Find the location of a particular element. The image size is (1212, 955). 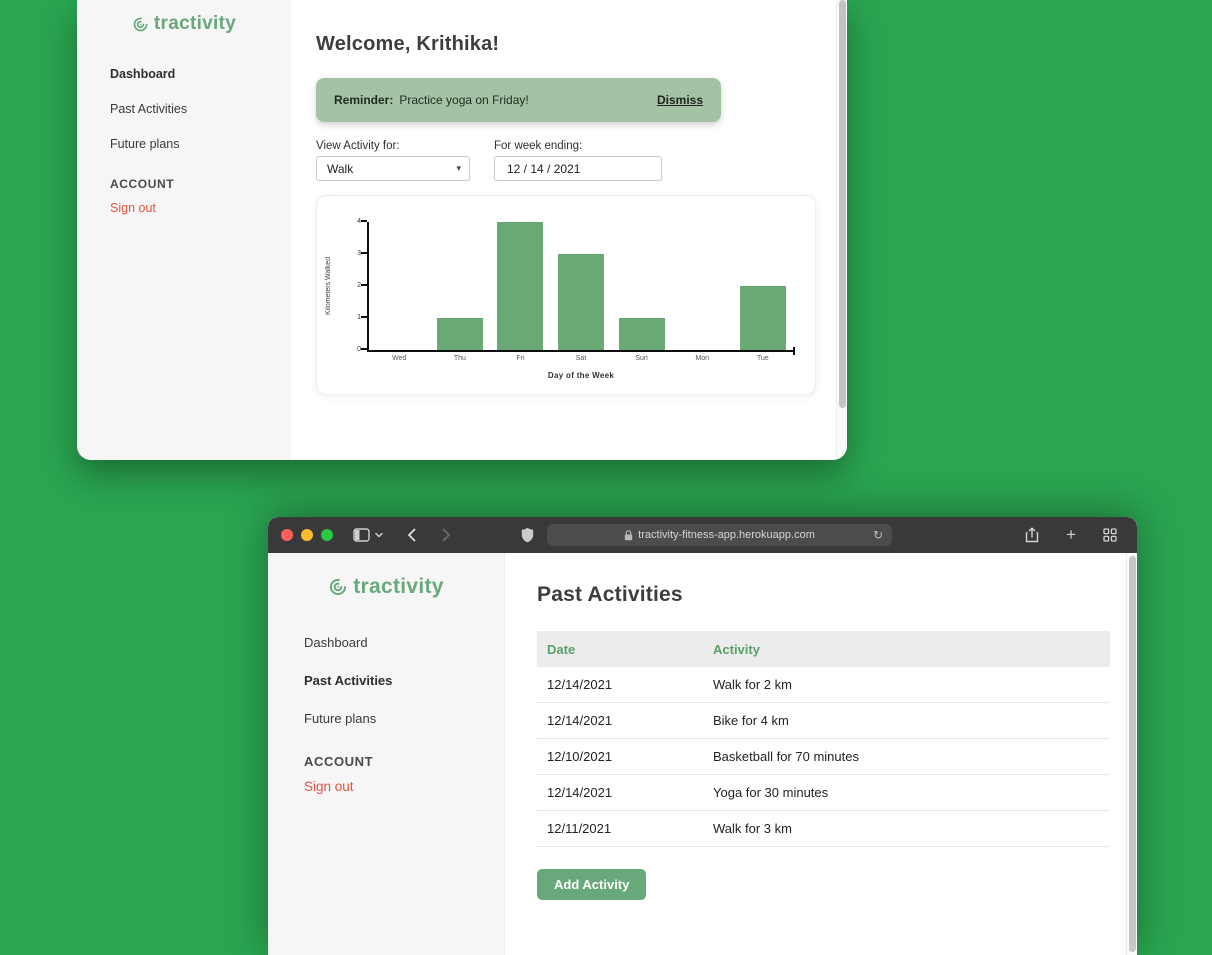

window-controls is located at coordinates (307, 535).